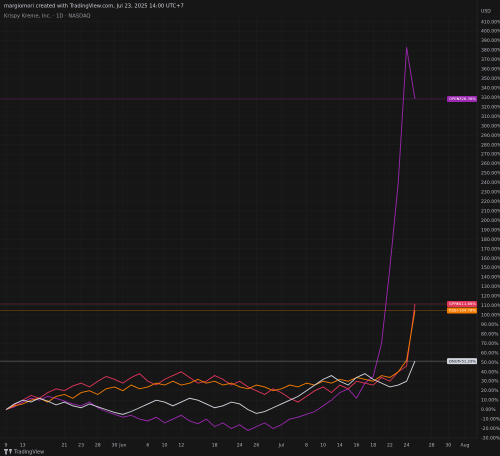  What do you see at coordinates (181, 446) in the screenshot?
I see `x-tick-label: 12` at bounding box center [181, 446].